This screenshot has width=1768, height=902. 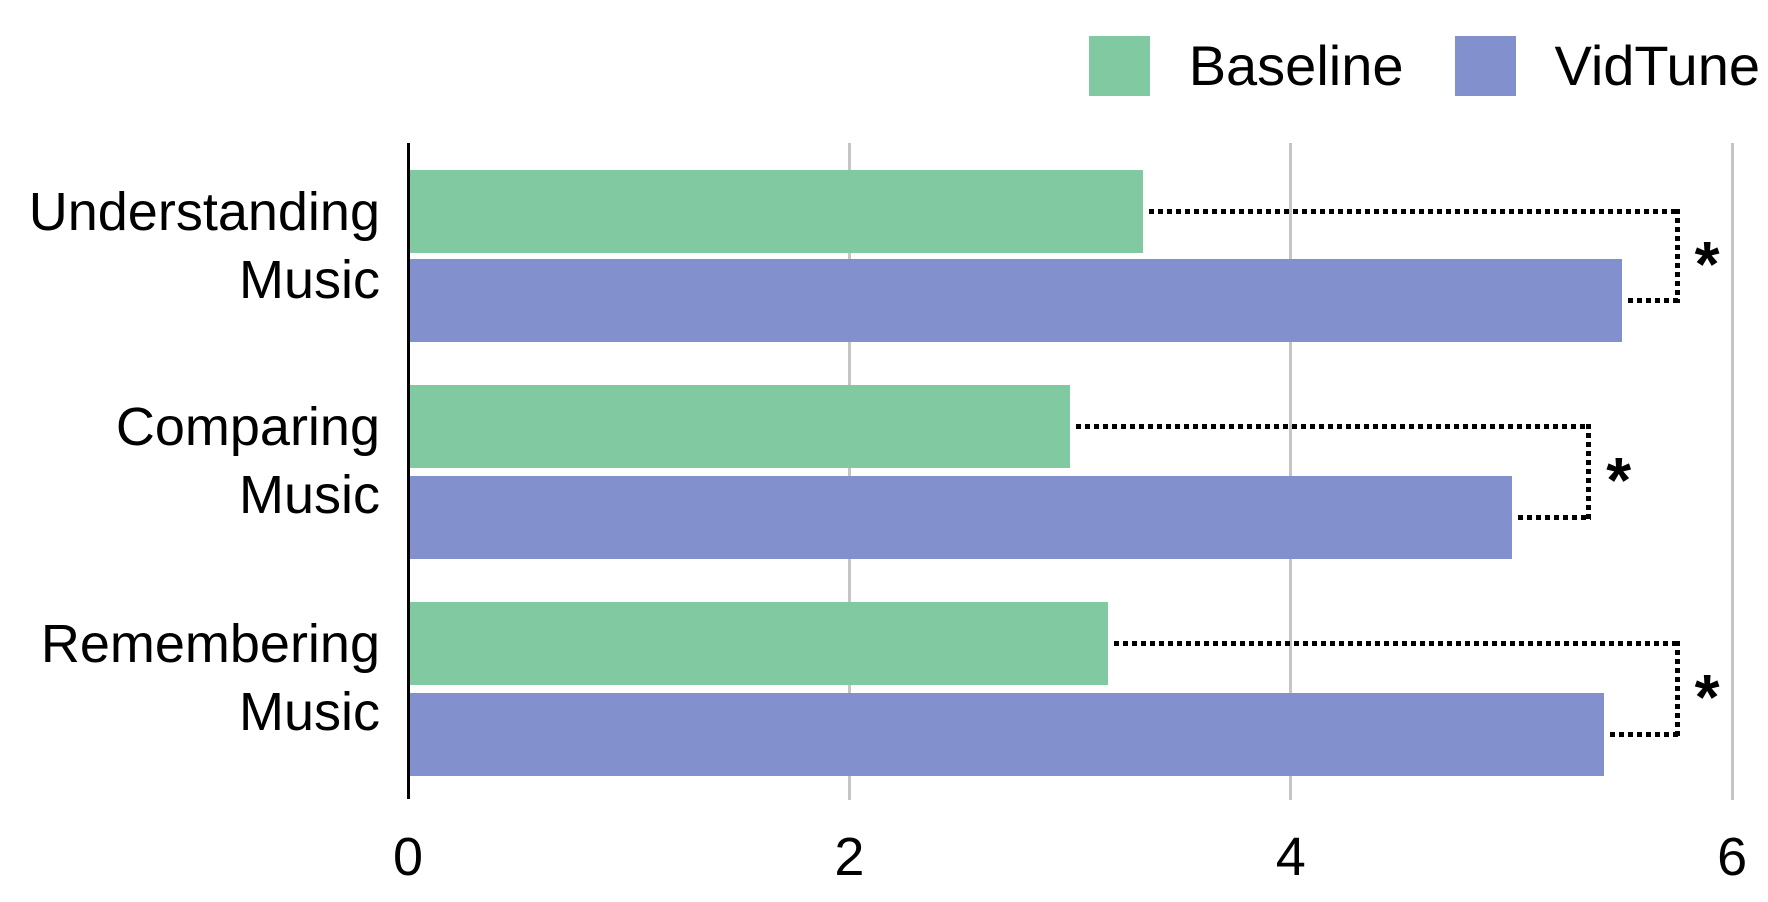 What do you see at coordinates (248, 461) in the screenshot?
I see `category-label-2: Comparing Music` at bounding box center [248, 461].